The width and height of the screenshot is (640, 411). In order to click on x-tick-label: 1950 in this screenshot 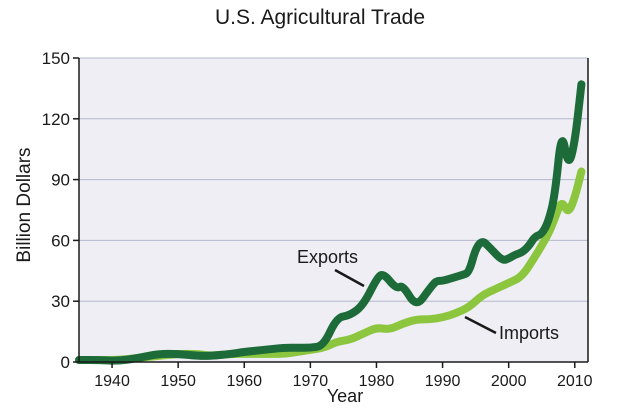, I will do `click(178, 381)`.